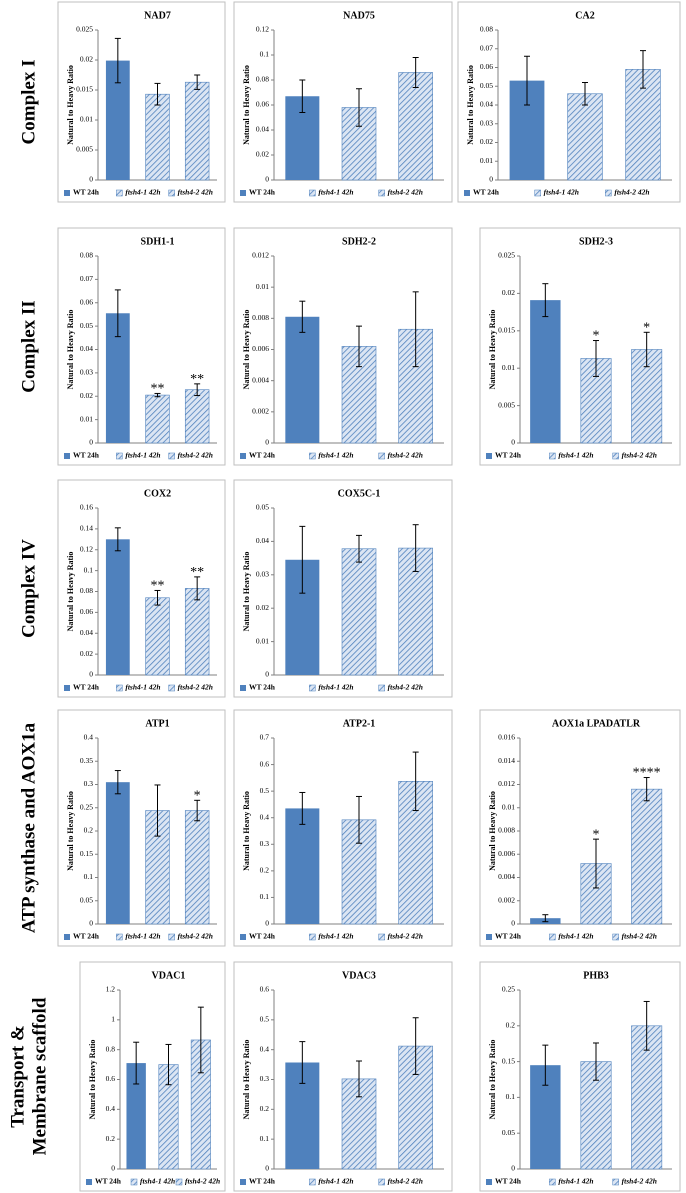 Image resolution: width=686 pixels, height=1193 pixels. What do you see at coordinates (359, 723) in the screenshot?
I see `chart-title: ATP2-1` at bounding box center [359, 723].